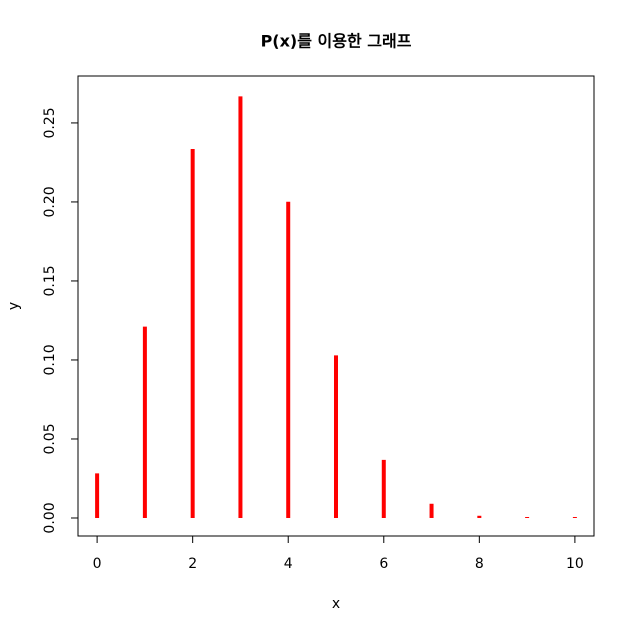 This screenshot has width=634, height=633. Describe the element at coordinates (575, 564) in the screenshot. I see `x-tick-label: 10` at that location.